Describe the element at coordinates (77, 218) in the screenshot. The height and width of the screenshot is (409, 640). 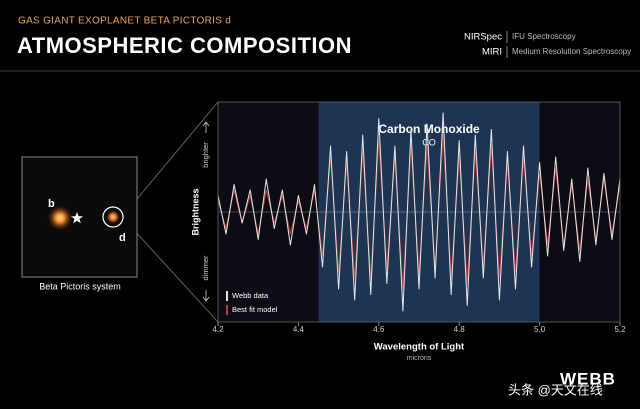
I see `star` at that location.